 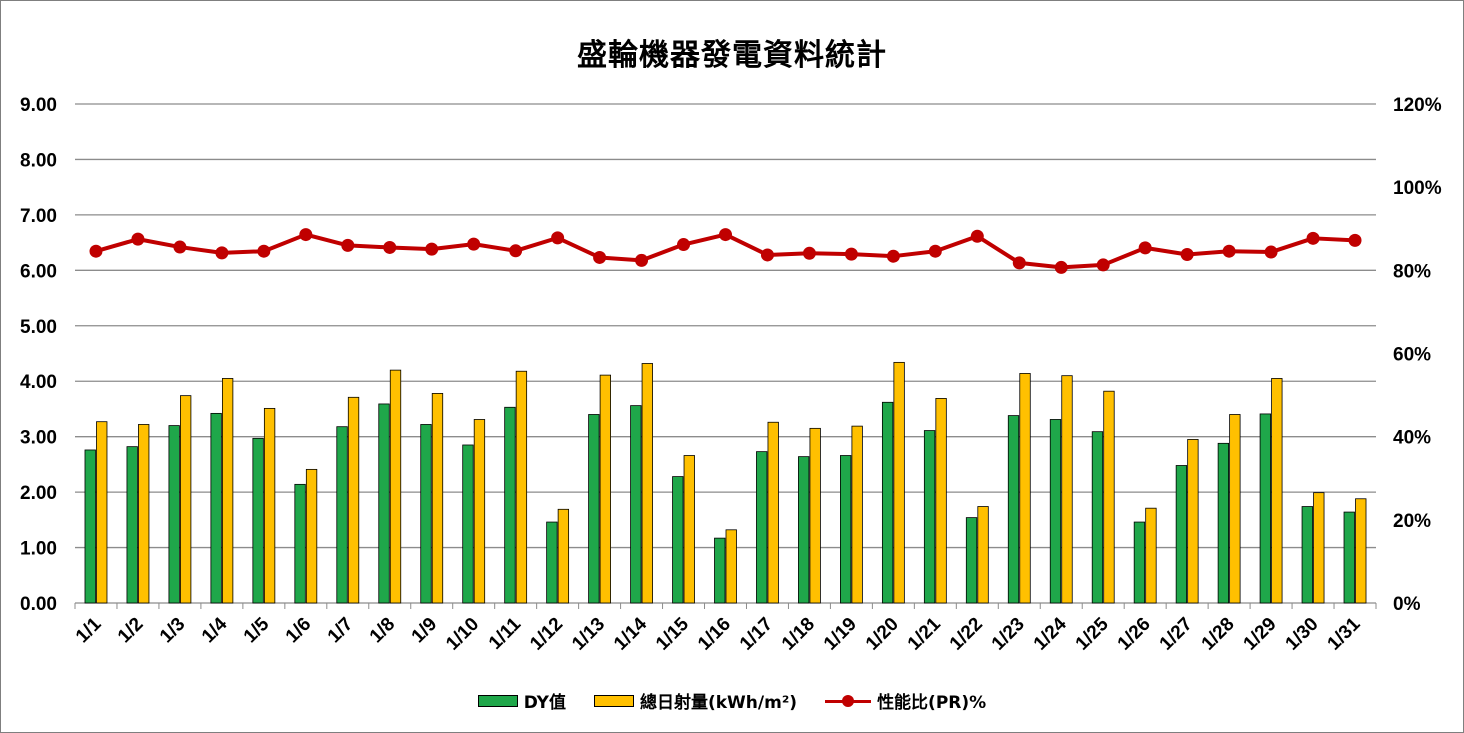 What do you see at coordinates (882, 634) in the screenshot?
I see `x-tick-label: 1/20` at bounding box center [882, 634].